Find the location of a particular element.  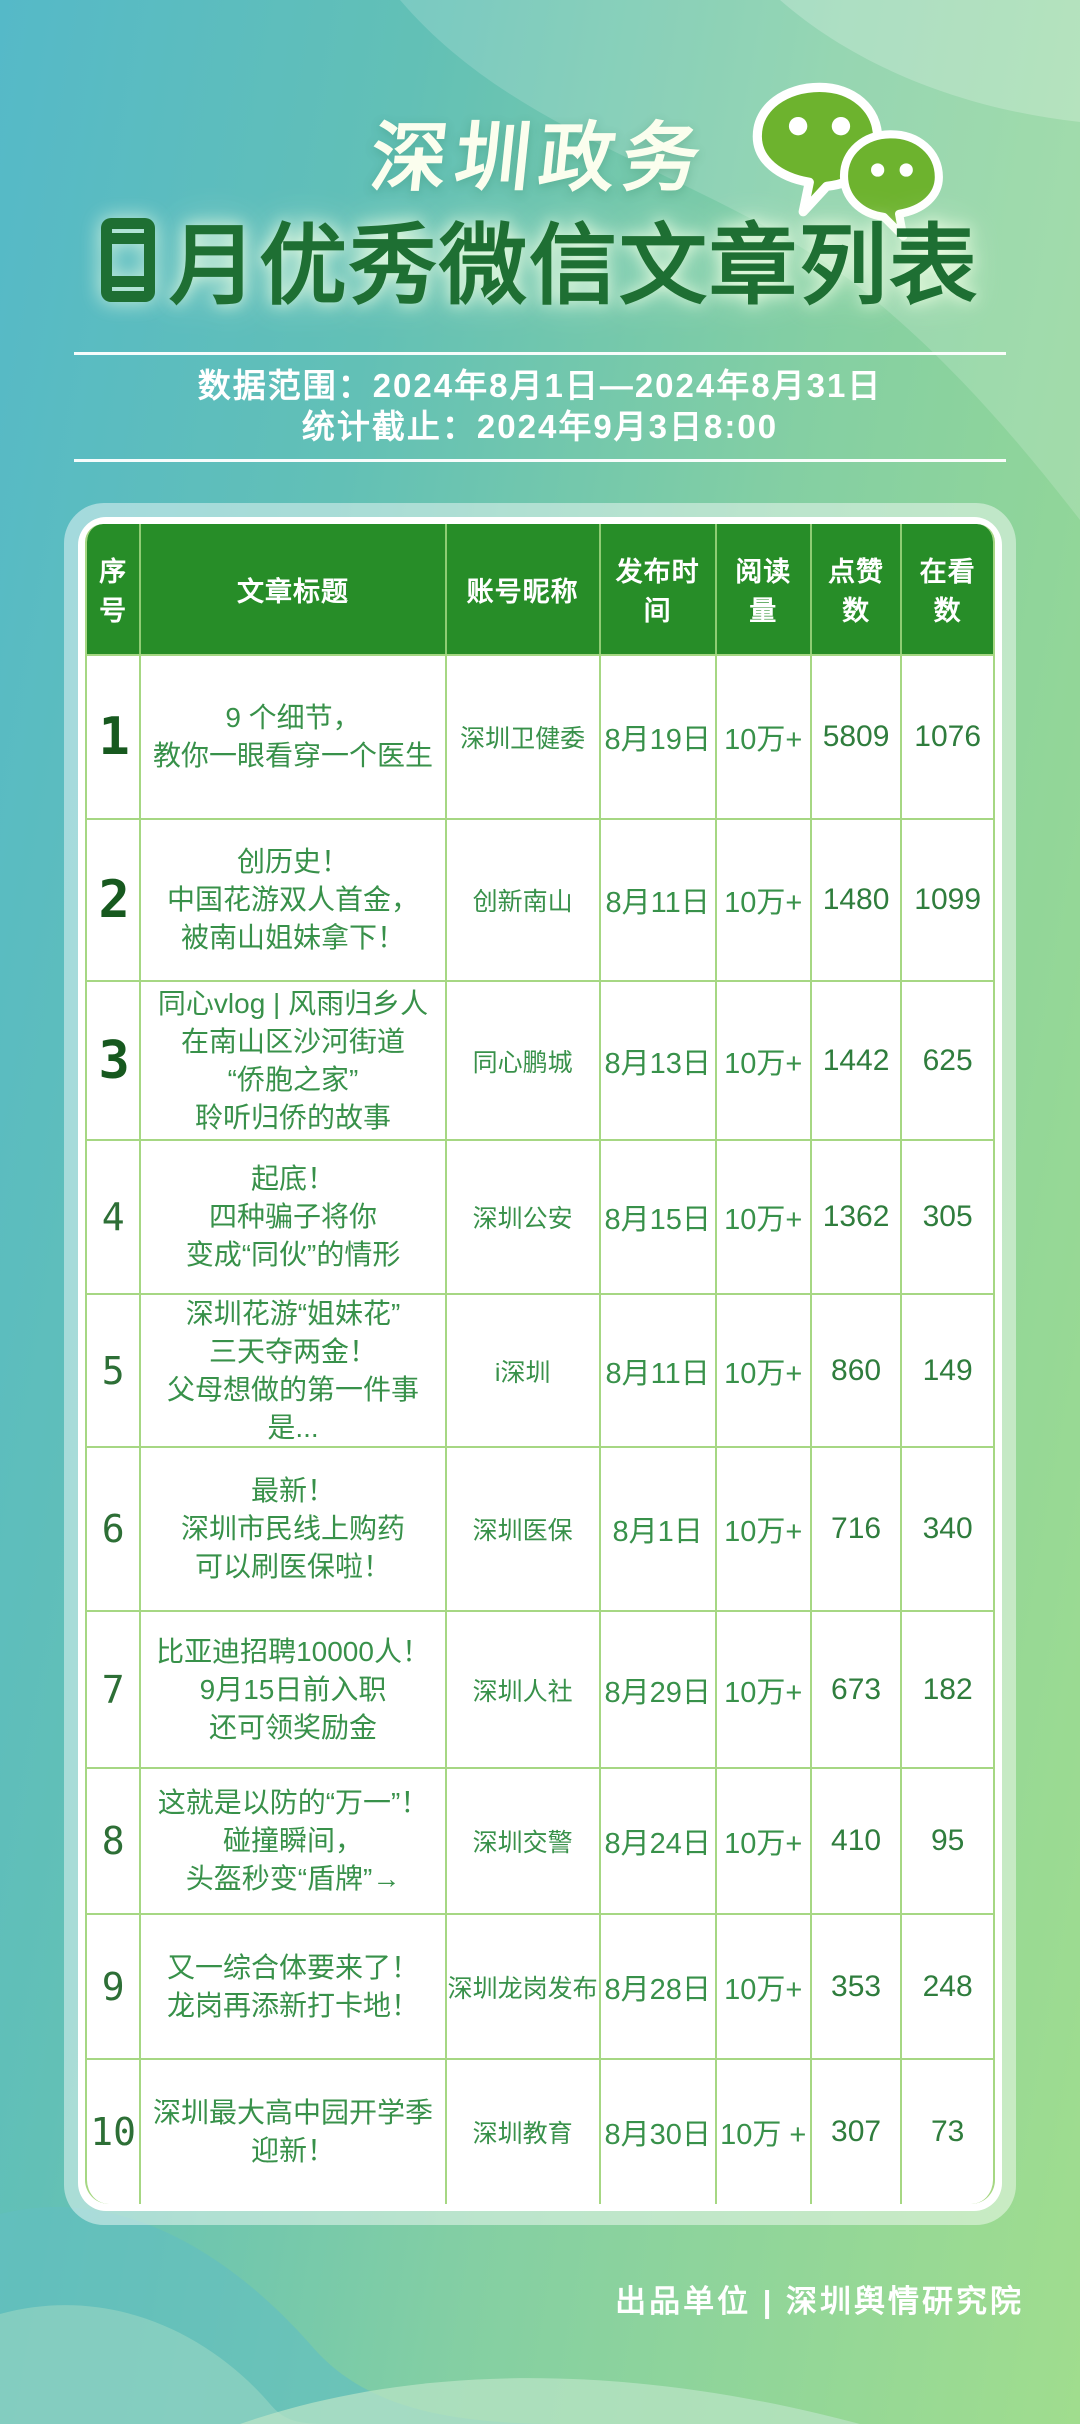

title-cell: 创历史！ 中国花游双人首金， 被南山姐妹拿下！ is located at coordinates (294, 900).